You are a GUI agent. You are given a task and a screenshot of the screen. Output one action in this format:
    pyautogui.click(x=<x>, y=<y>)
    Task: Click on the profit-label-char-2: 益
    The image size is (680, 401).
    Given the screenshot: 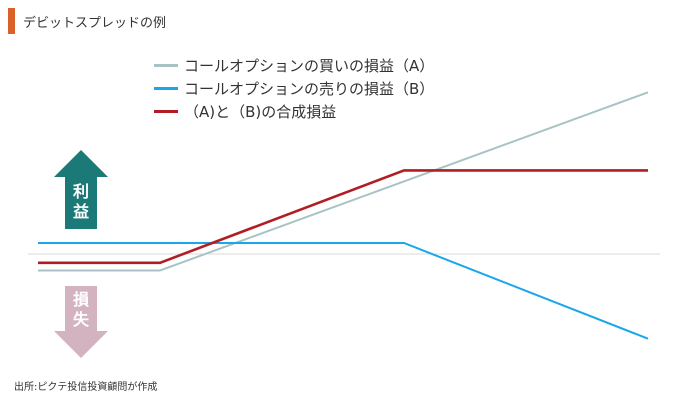 What is the action you would take?
    pyautogui.click(x=80, y=211)
    